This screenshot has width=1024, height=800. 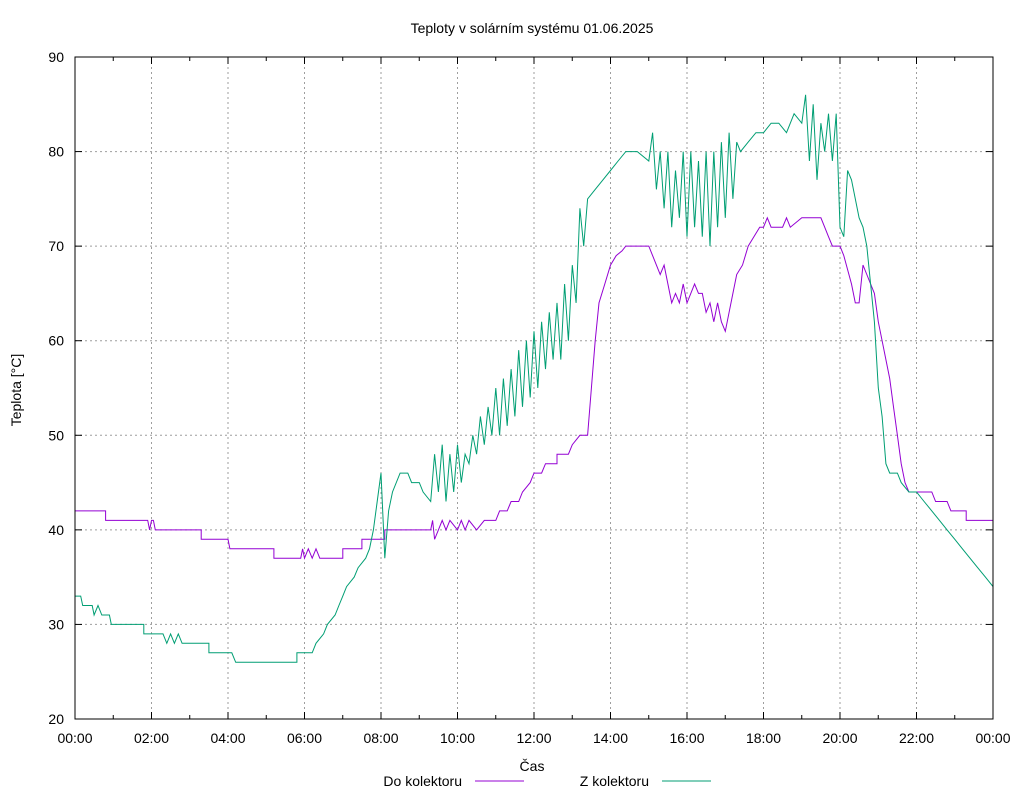 I want to click on x-tick-label: 16:00, so click(x=686, y=738).